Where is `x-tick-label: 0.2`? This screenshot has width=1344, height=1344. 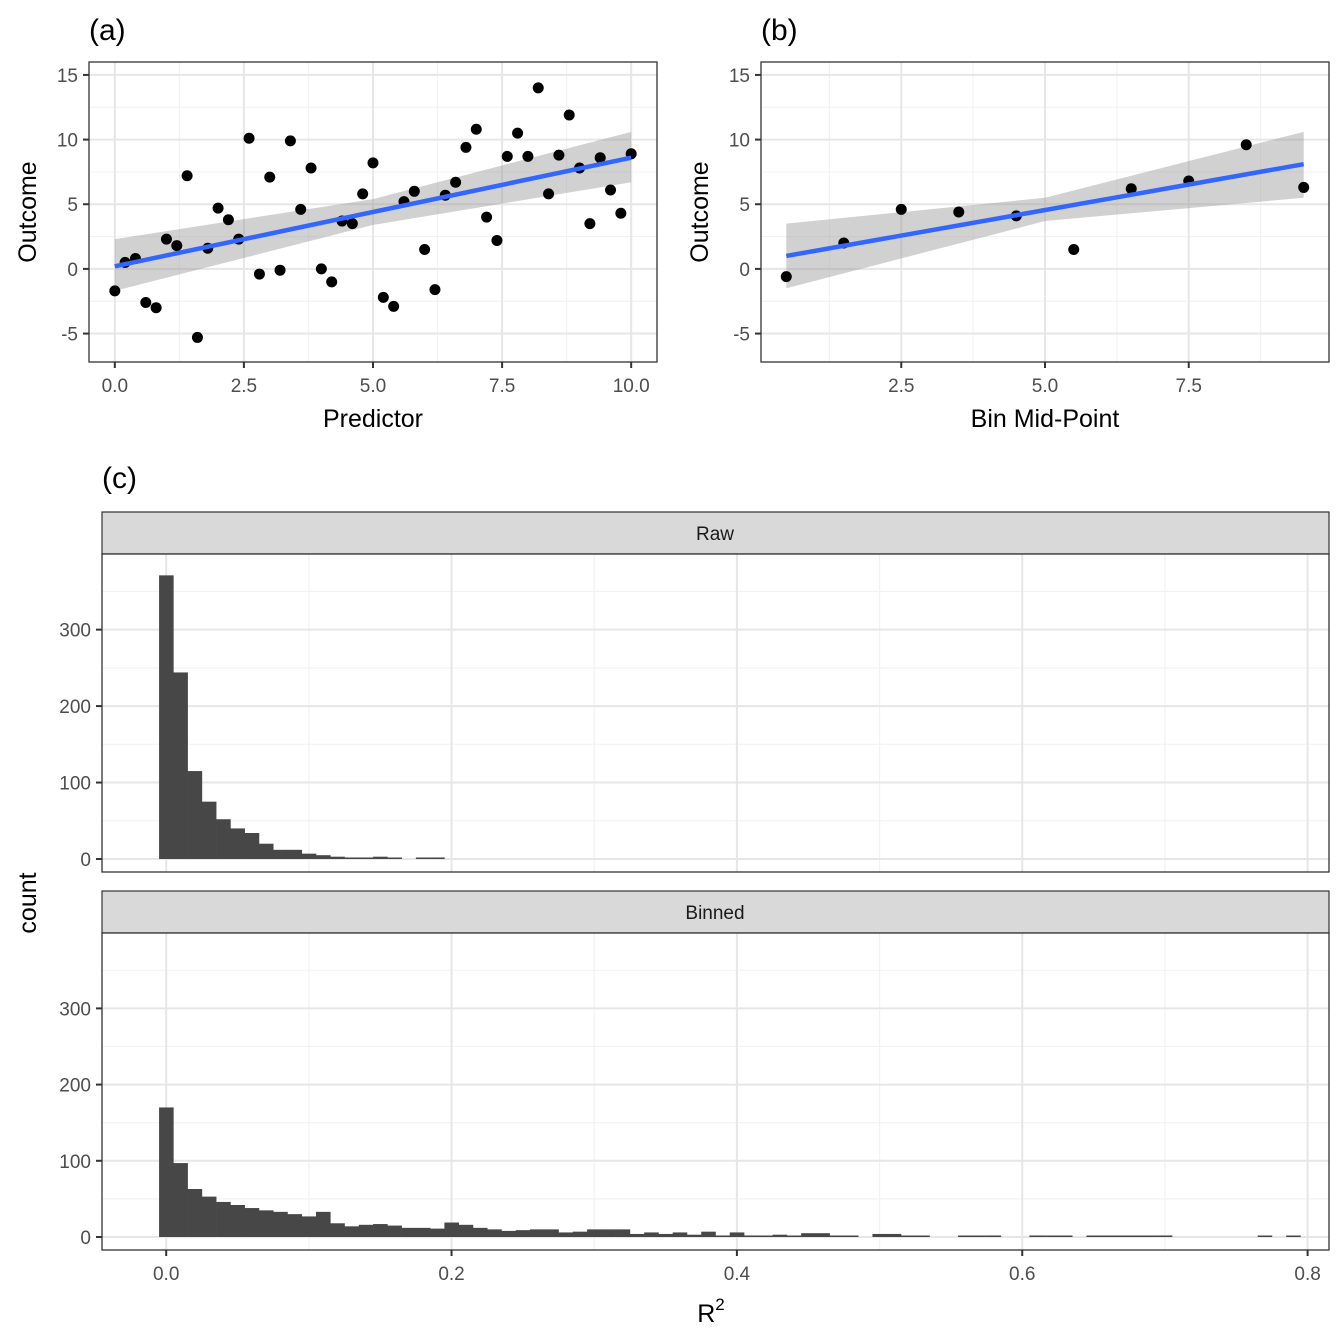 x-tick-label: 0.2 is located at coordinates (451, 1274).